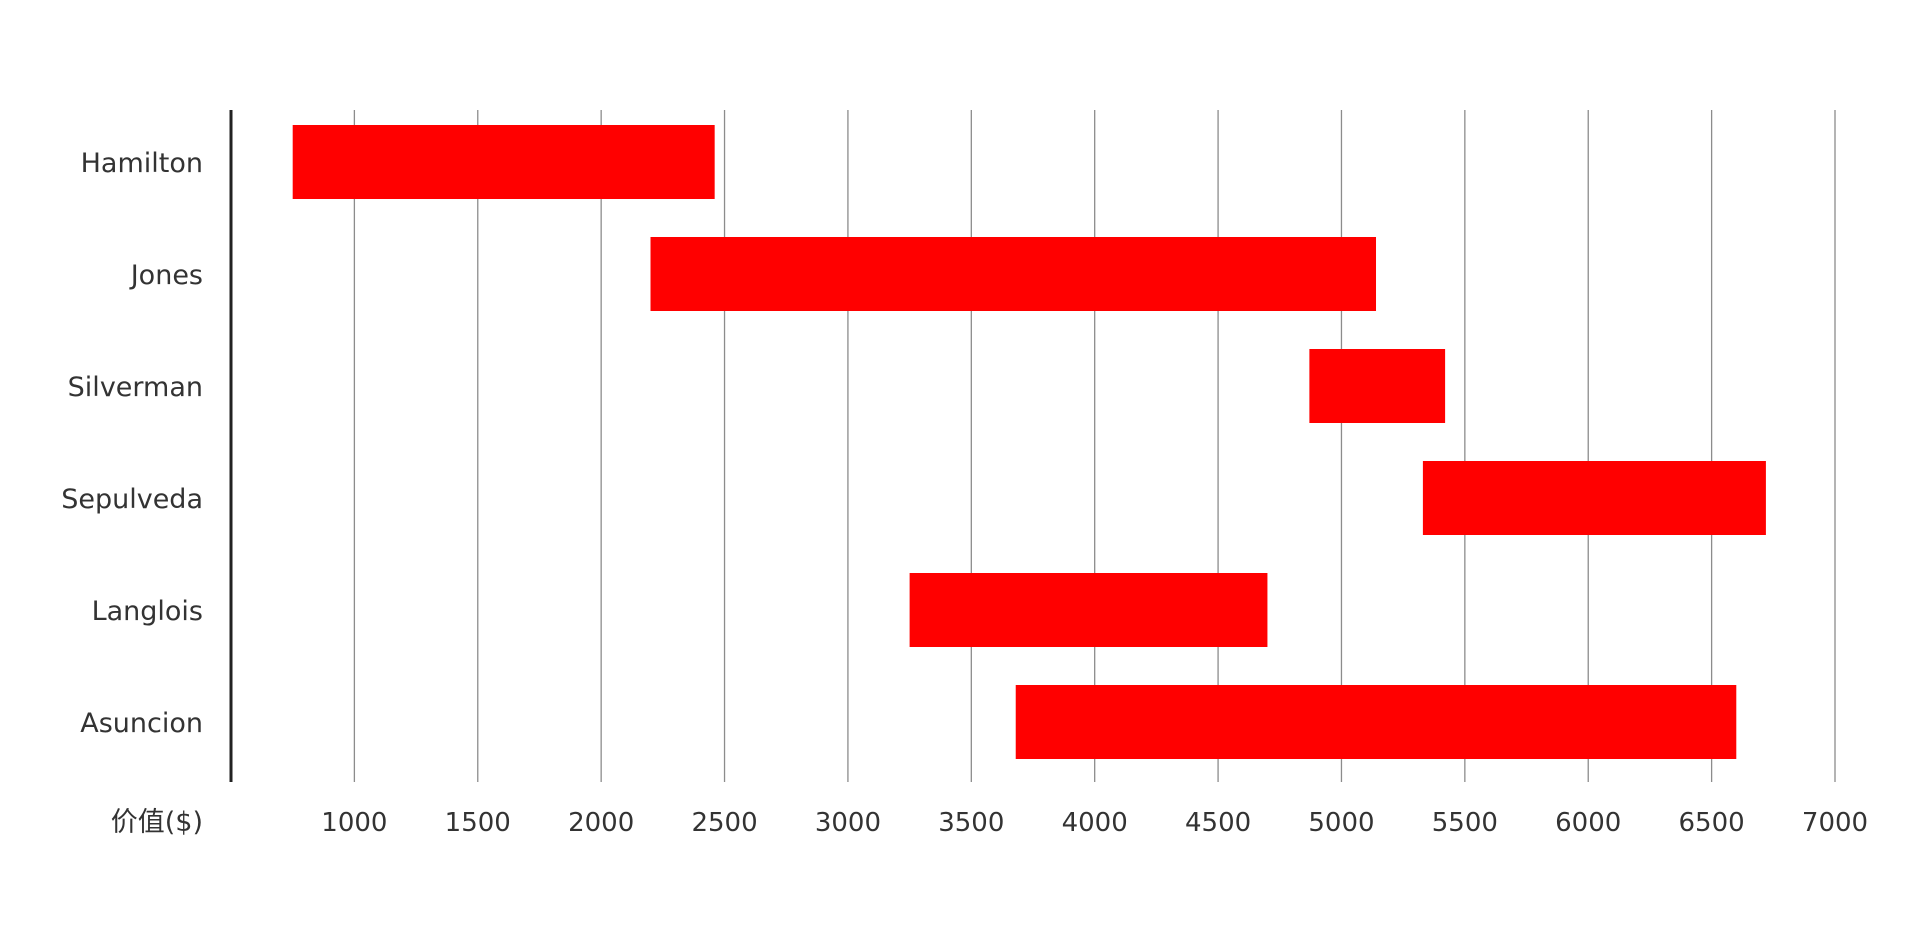 This screenshot has height=949, width=1920. I want to click on x-tick-label: 6500, so click(1712, 823).